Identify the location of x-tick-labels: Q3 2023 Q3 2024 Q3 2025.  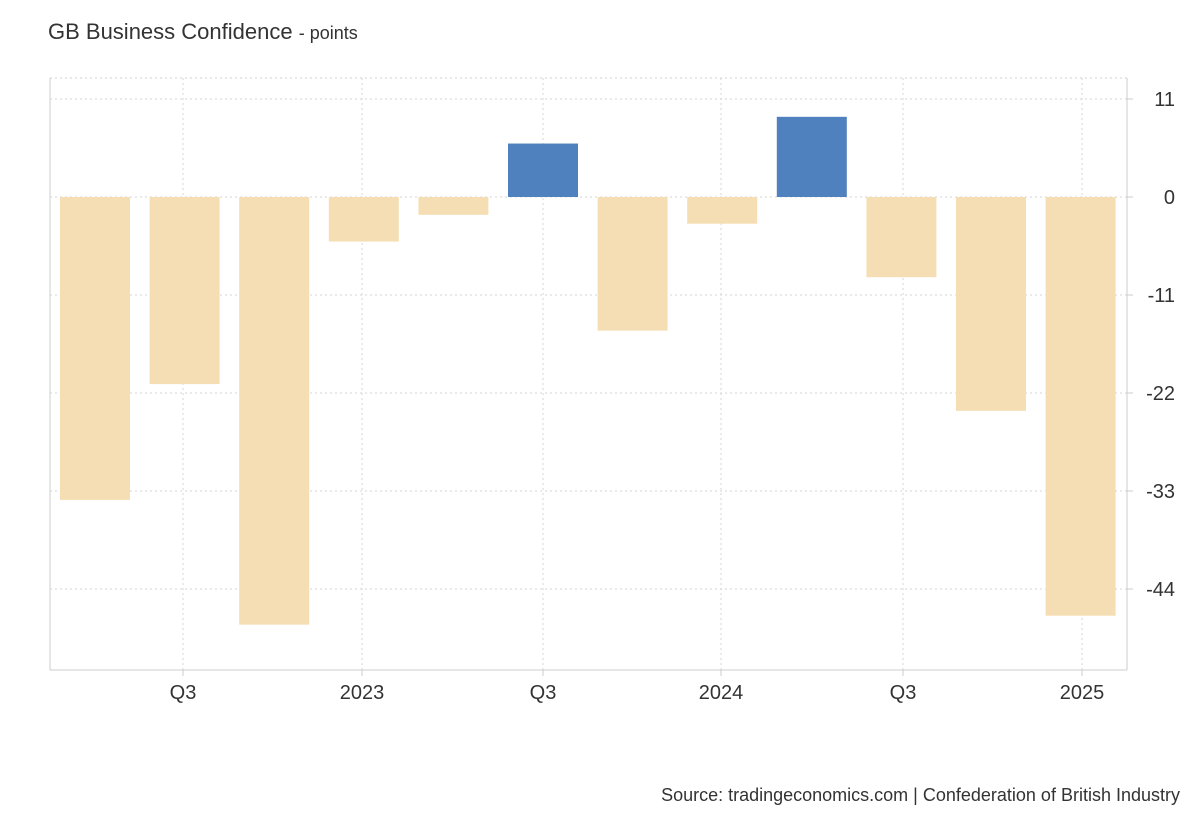
(637, 693).